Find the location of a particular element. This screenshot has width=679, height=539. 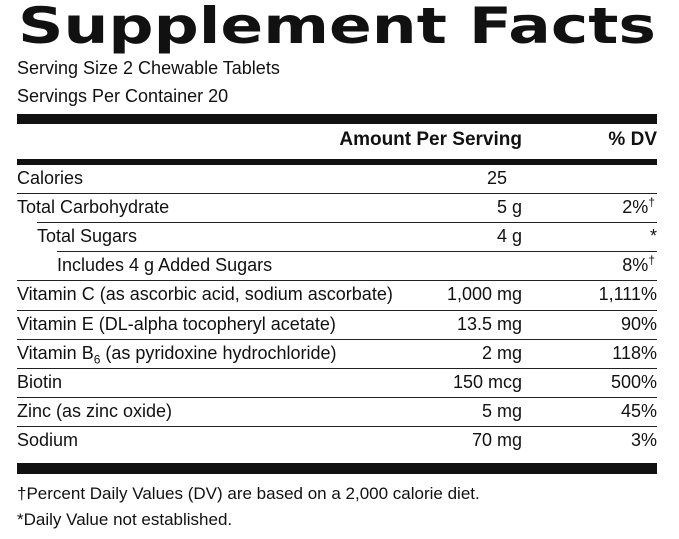

name-text: Vitamin E (DL-alpha tocopheryl acetate) is located at coordinates (176, 324).